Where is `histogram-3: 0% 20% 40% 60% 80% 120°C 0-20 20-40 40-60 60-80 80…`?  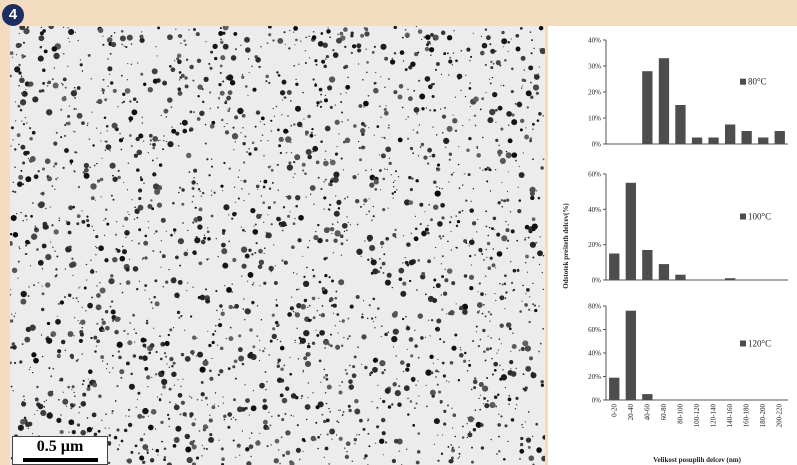
histogram-3: 0% 20% 40% 60% 80% 120°C 0-20 20-40 40-60 60-80 80… is located at coordinates (688, 383).